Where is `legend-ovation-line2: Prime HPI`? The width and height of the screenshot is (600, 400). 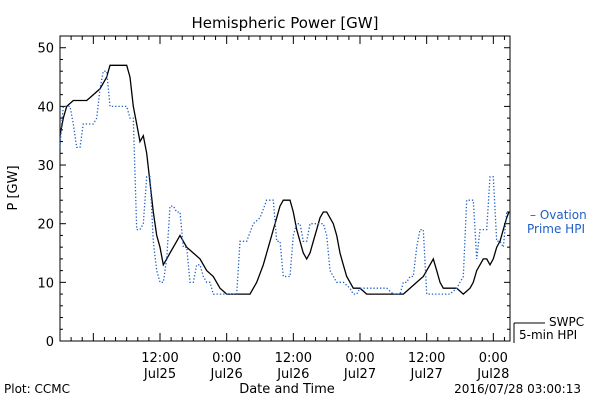
legend-ovation-line2: Prime HPI is located at coordinates (556, 229).